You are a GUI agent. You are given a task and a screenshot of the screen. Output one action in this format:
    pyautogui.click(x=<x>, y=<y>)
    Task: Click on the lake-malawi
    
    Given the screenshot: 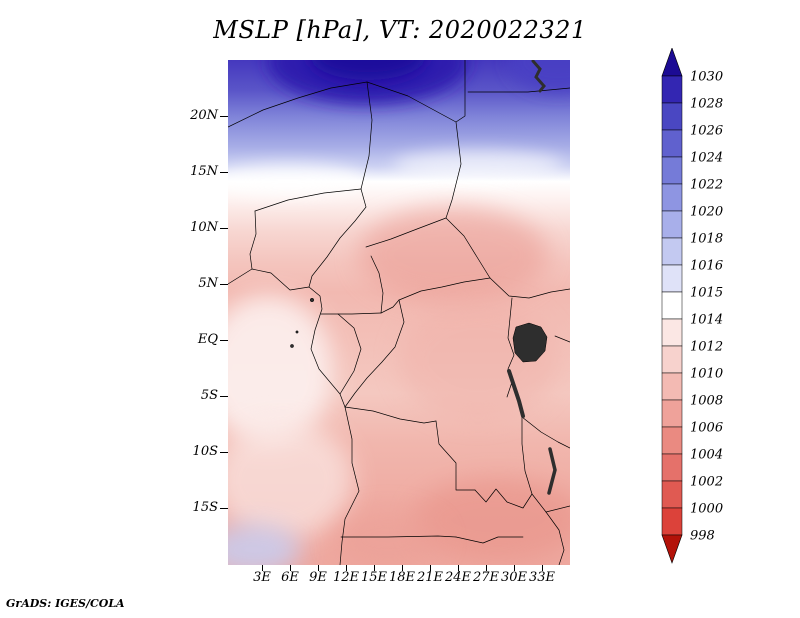 What is the action you would take?
    pyautogui.click(x=552, y=471)
    